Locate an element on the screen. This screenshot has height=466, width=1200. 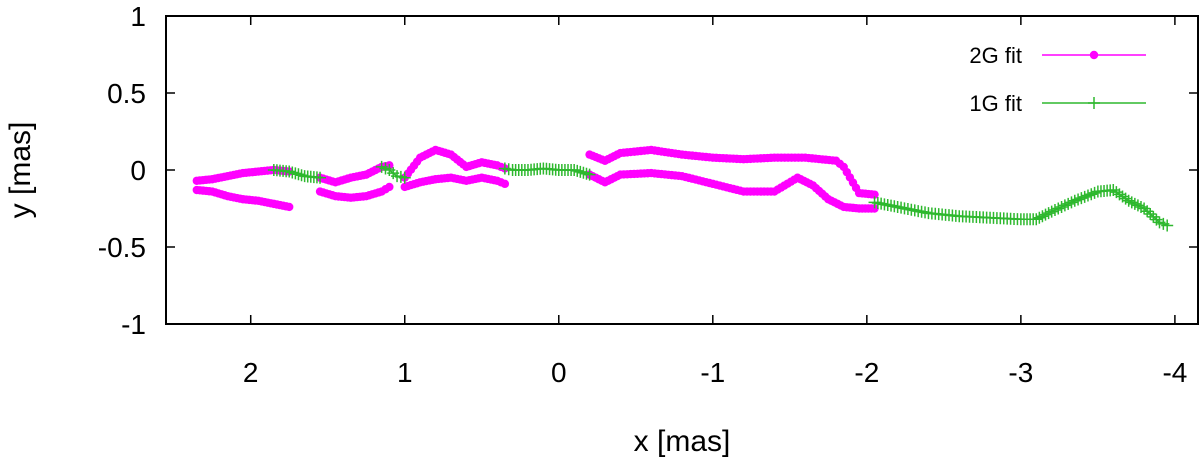
y-tick-label: 0 is located at coordinates (138, 170).